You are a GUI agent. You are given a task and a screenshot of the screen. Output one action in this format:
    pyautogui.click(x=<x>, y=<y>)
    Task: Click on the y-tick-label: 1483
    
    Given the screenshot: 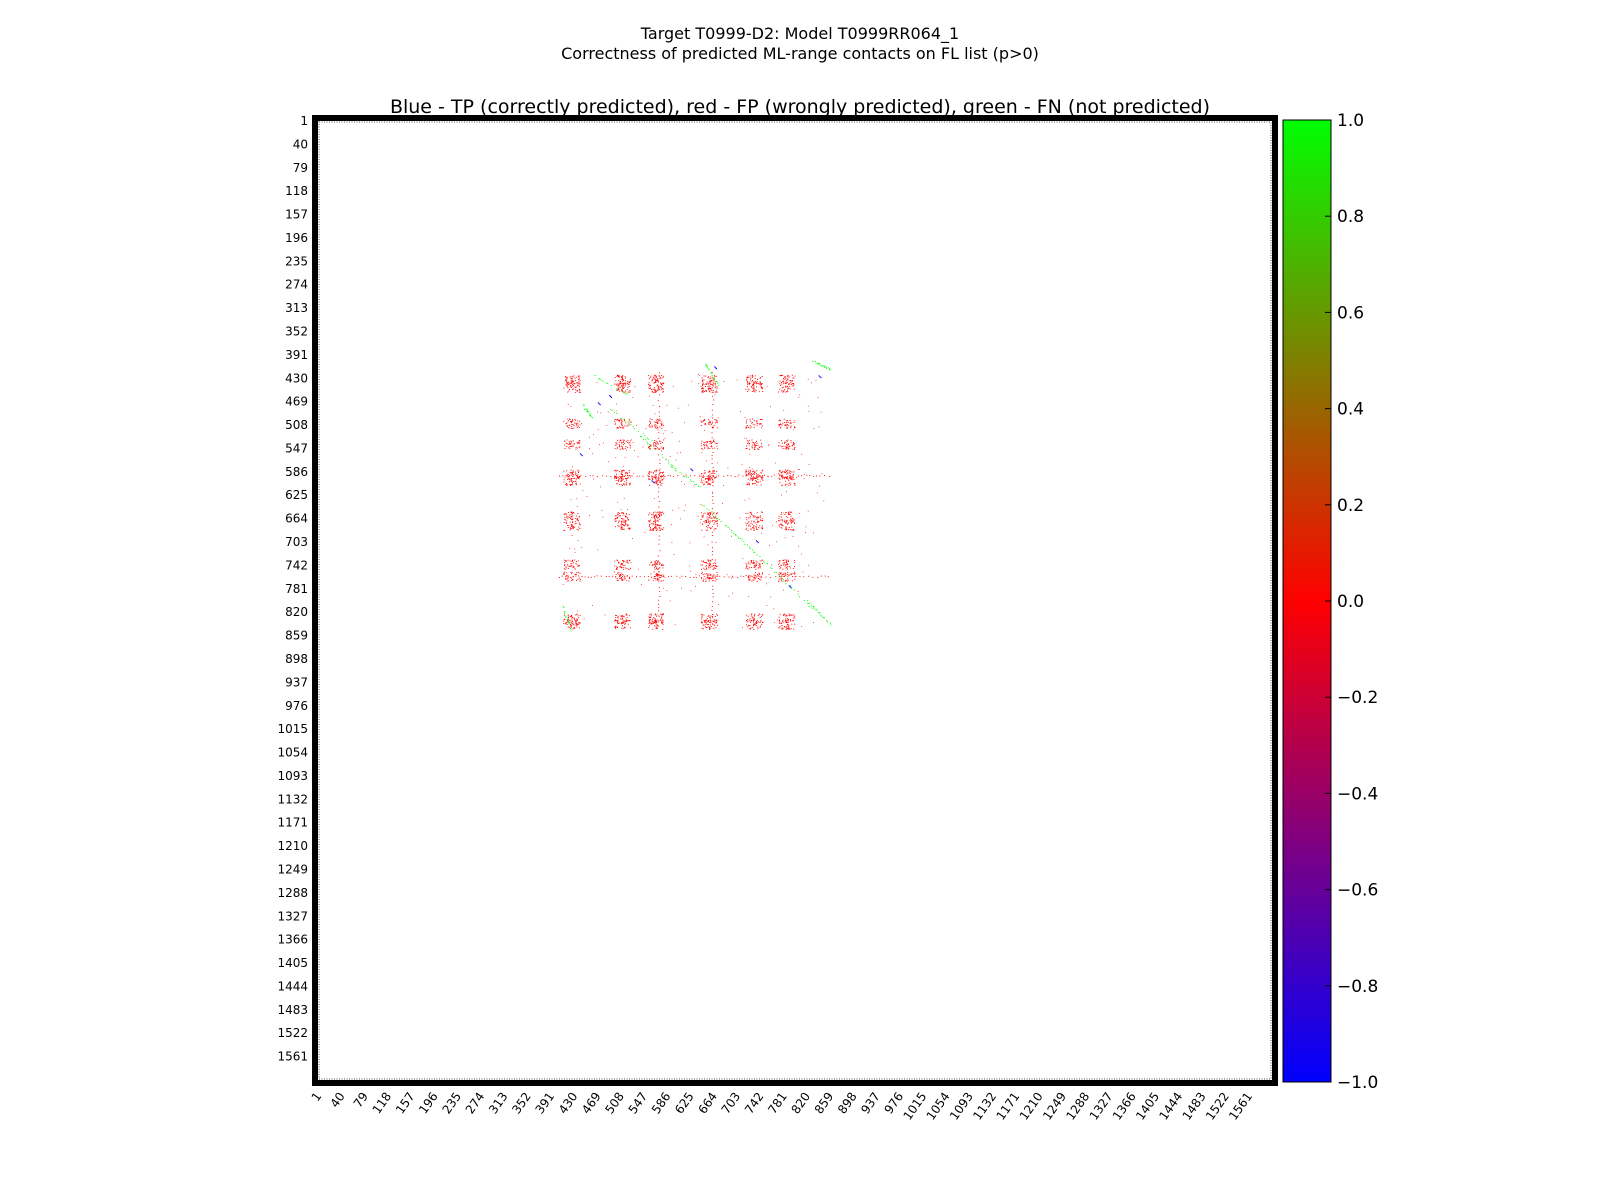 What is the action you would take?
    pyautogui.click(x=292, y=1010)
    